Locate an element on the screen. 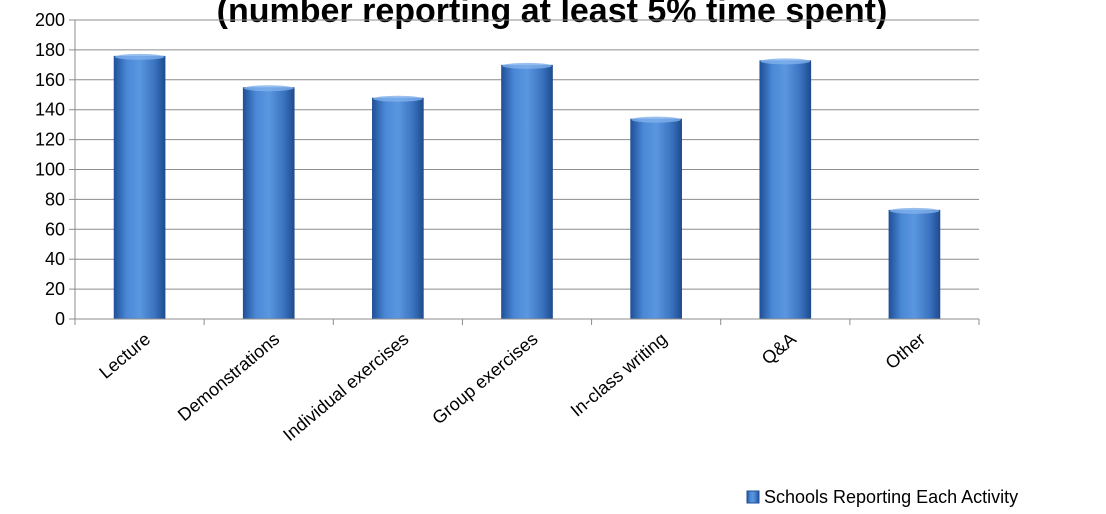 Image resolution: width=1106 pixels, height=514 pixels. y-tick-label: 60 is located at coordinates (55, 229).